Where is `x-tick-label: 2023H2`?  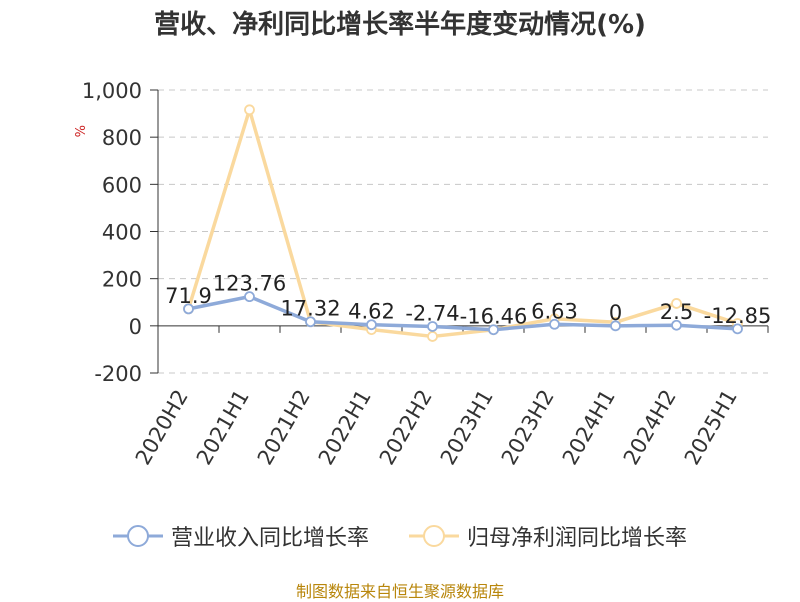 x-tick-label: 2023H2 is located at coordinates (528, 428).